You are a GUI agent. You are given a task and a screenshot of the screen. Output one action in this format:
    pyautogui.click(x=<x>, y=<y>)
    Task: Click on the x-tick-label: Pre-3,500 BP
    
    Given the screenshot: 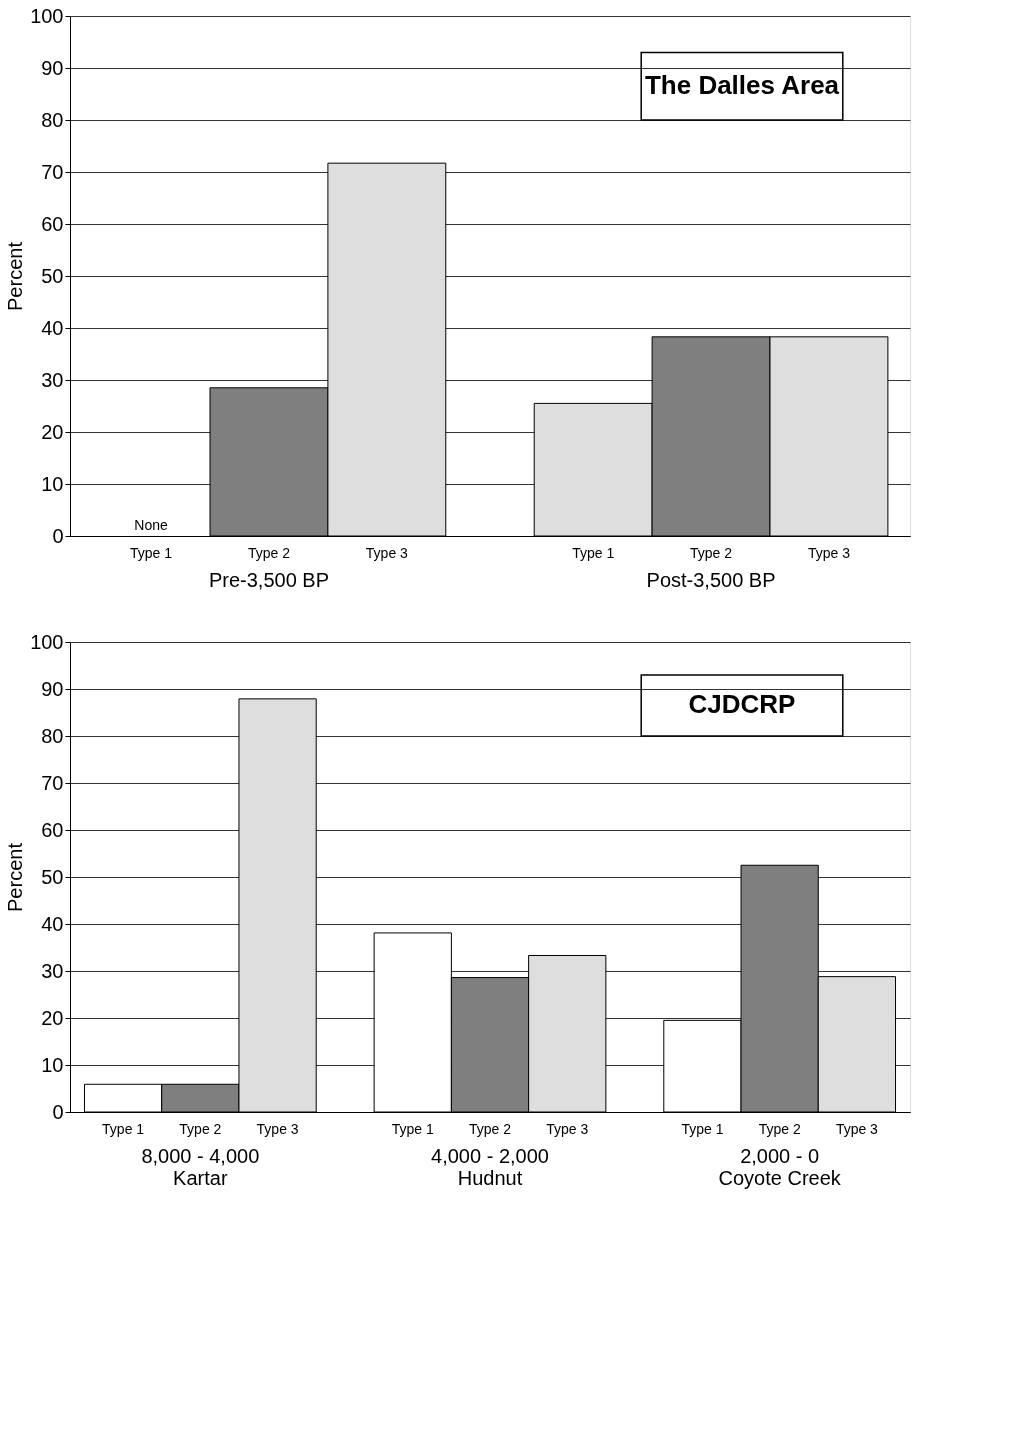 What is the action you would take?
    pyautogui.click(x=268, y=579)
    